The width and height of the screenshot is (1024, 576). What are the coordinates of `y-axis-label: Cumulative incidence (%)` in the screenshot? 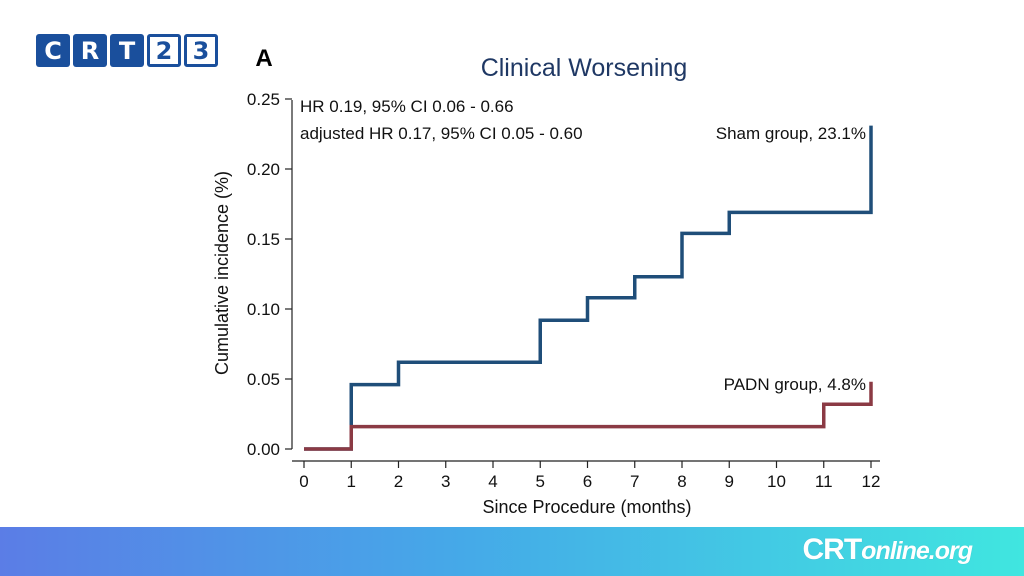 It's located at (222, 273).